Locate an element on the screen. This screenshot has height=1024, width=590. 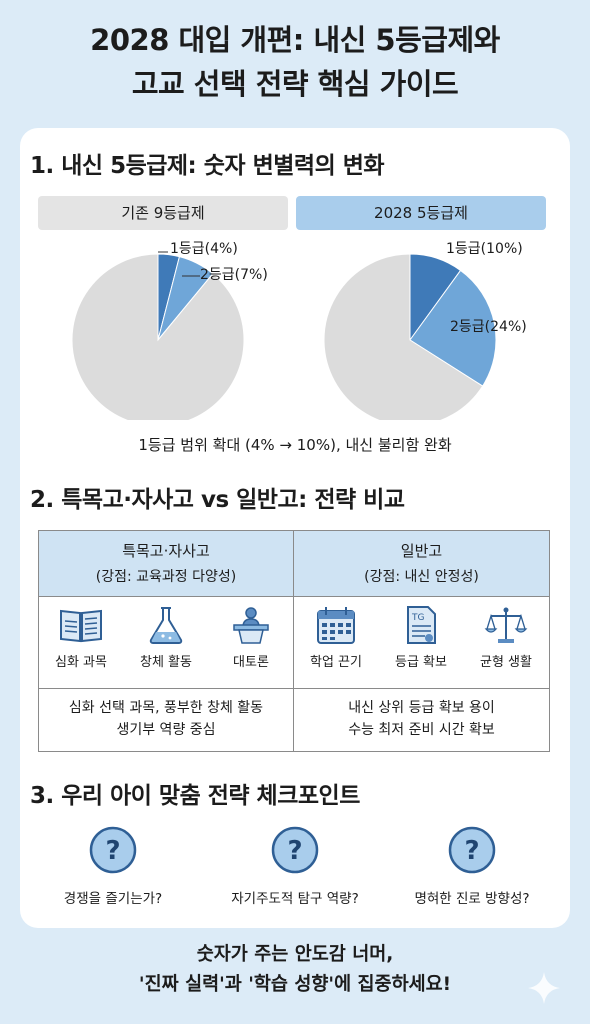
general-school-description: 내신 상위 등급 확보 용이 수능 최저 준비 시간 확보 is located at coordinates (421, 719).